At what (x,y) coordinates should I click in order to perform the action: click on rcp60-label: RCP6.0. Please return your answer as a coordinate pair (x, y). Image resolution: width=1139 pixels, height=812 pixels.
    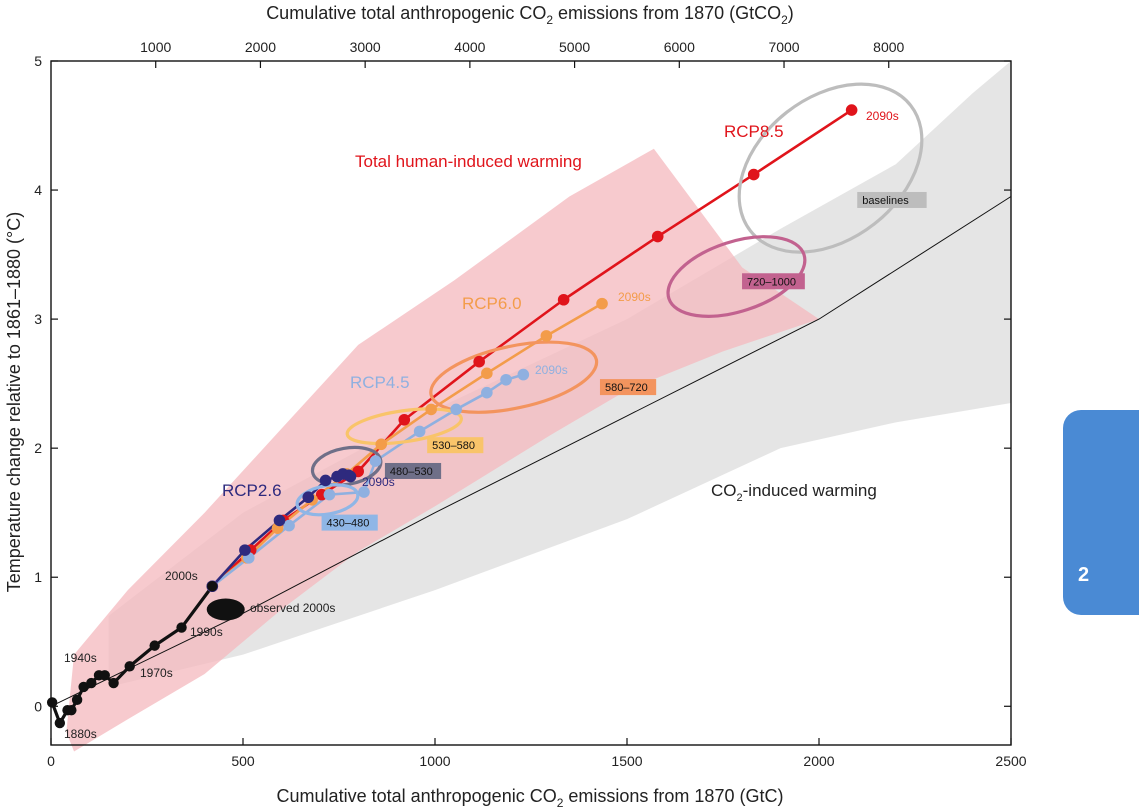
    Looking at the image, I should click on (492, 303).